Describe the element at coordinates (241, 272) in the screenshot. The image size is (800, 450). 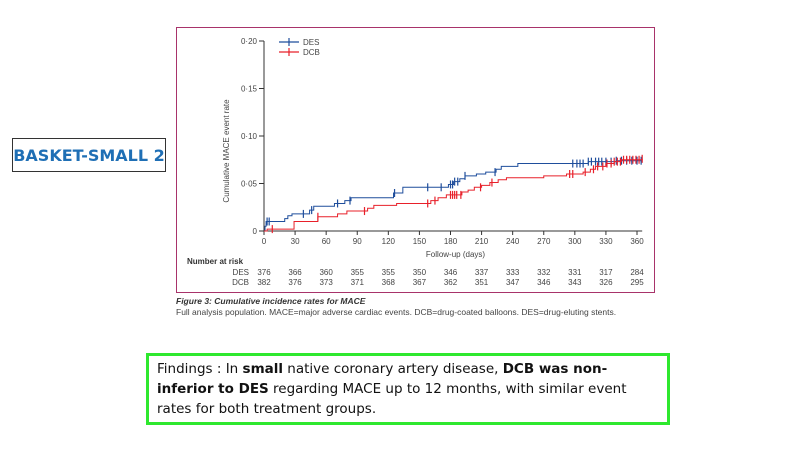
I see `risk-row-label: DES` at that location.